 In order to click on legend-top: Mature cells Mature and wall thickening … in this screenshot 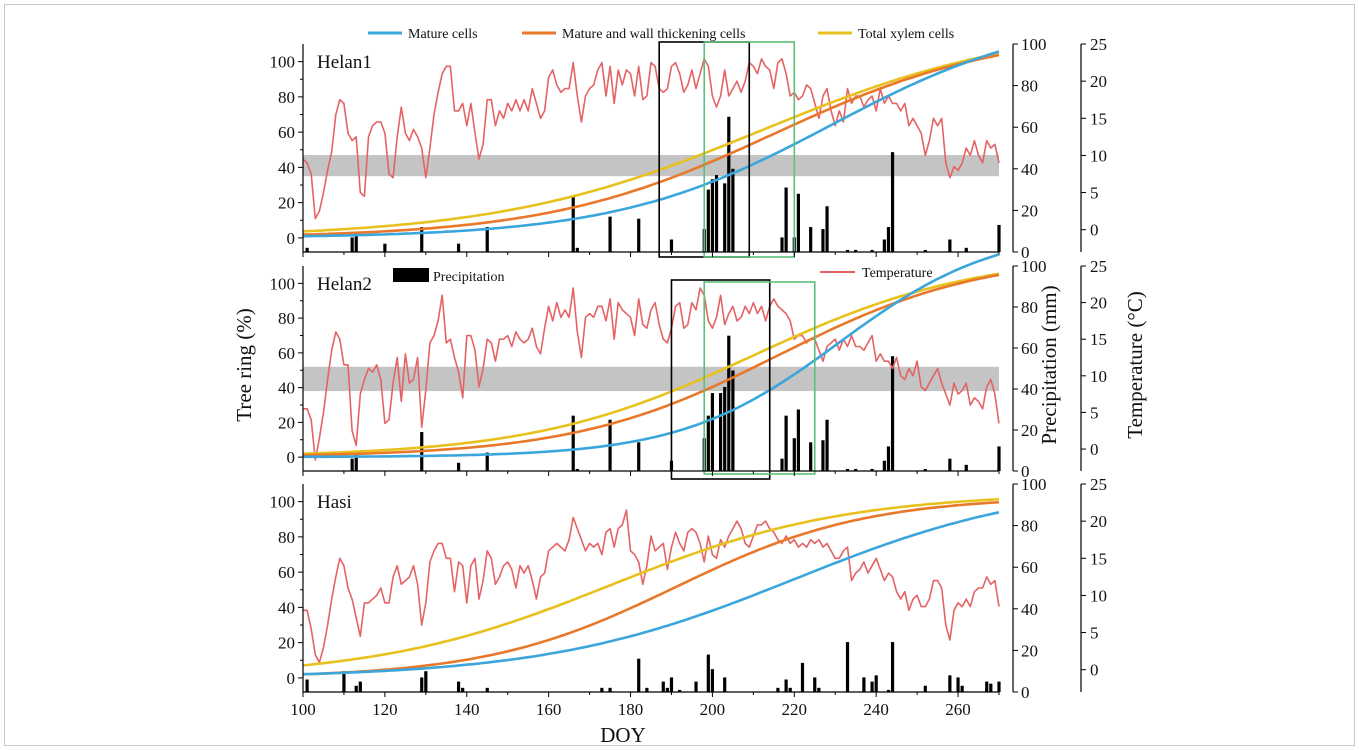, I will do `click(661, 34)`.